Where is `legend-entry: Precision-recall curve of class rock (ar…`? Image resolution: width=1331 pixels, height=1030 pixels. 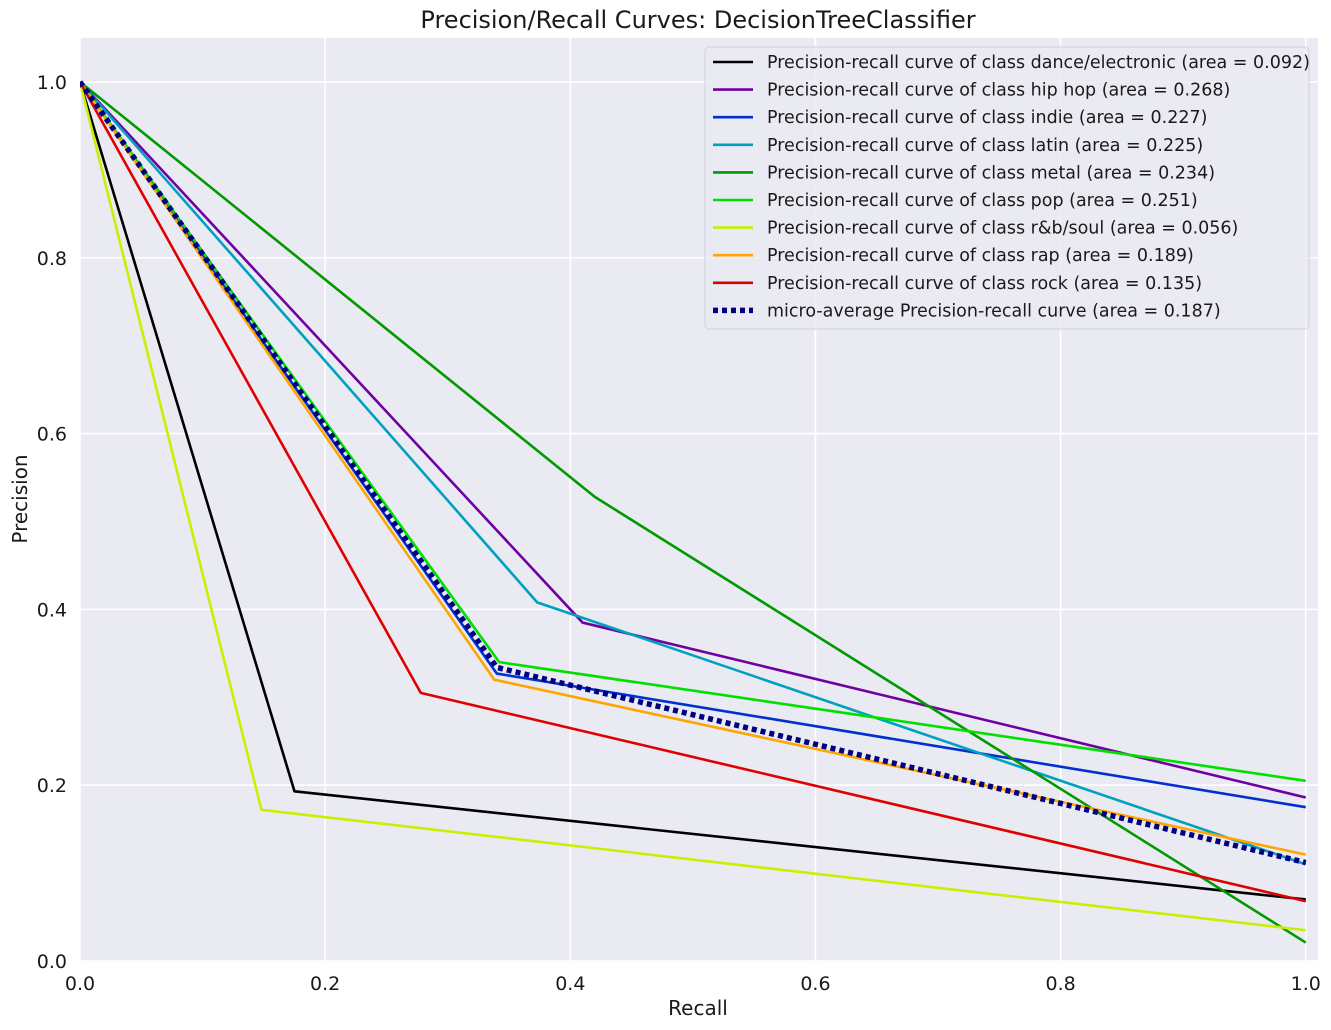 legend-entry: Precision-recall curve of class rock (ar… is located at coordinates (984, 284).